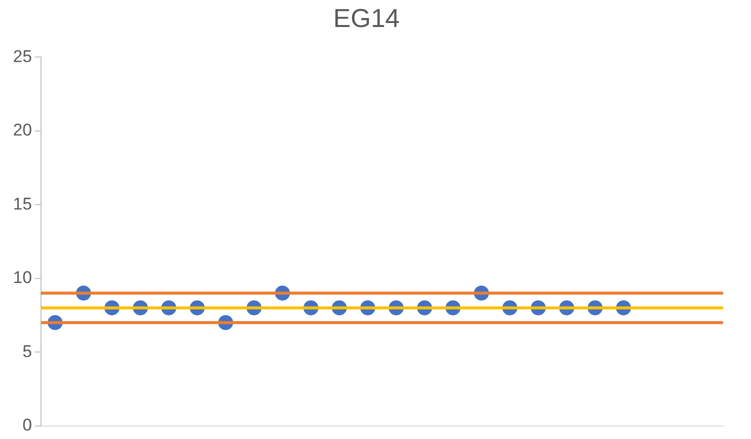 The width and height of the screenshot is (751, 439). What do you see at coordinates (22, 204) in the screenshot?
I see `y-tick-label: 15` at bounding box center [22, 204].